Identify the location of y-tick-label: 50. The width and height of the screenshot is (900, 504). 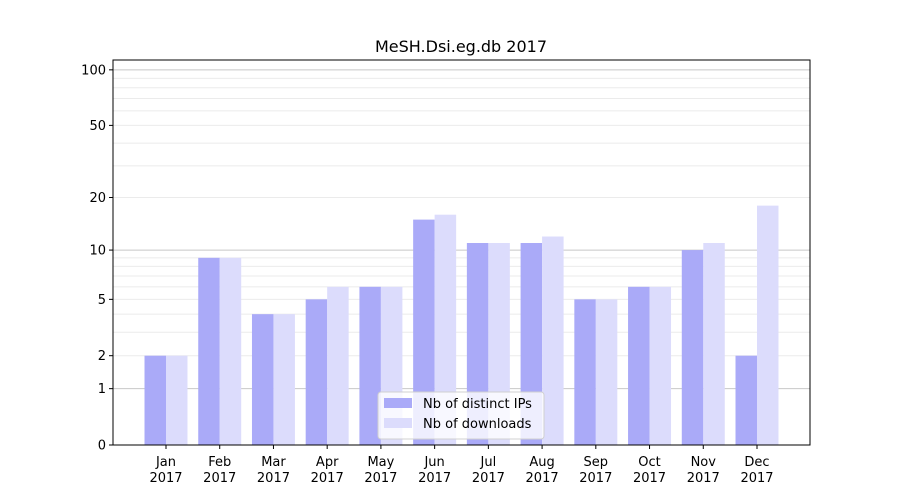
(97, 126).